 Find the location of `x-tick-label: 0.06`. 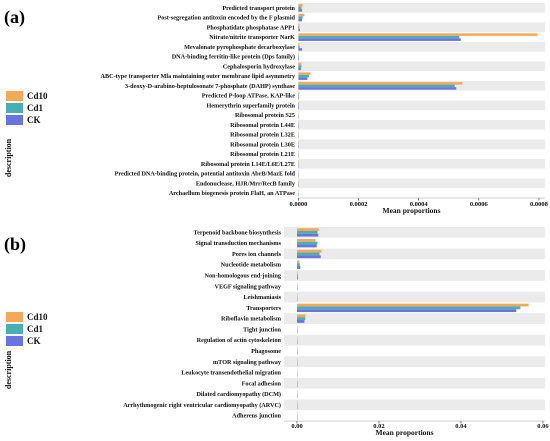

x-tick-label: 0.06 is located at coordinates (543, 426).